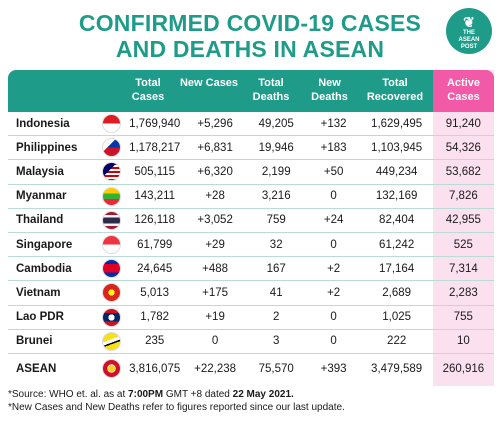 Image resolution: width=500 pixels, height=423 pixels. What do you see at coordinates (276, 341) in the screenshot?
I see `total-deaths-cell: 3` at bounding box center [276, 341].